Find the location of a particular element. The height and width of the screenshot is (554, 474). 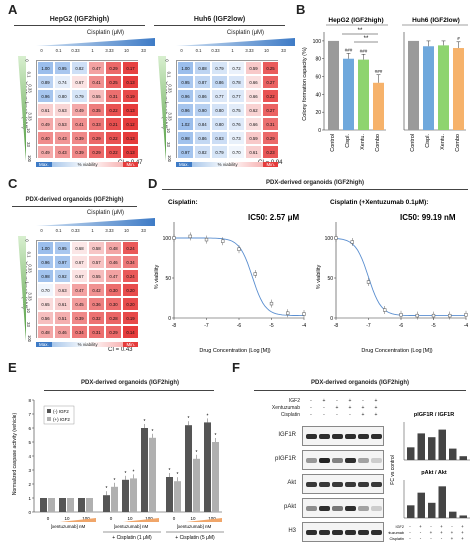

panel-d-ytick-label: 100 is located at coordinates (329, 239).